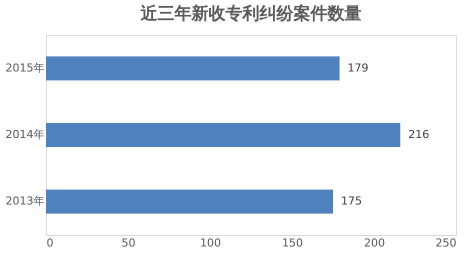 The image size is (467, 278). I want to click on y-tick-label: 2015年, so click(25, 67).